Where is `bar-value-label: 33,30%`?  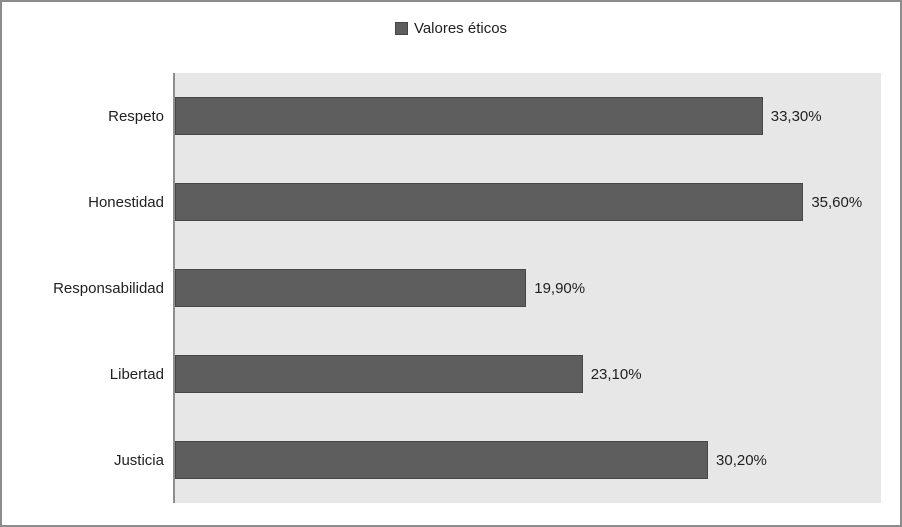 bar-value-label: 33,30% is located at coordinates (796, 116).